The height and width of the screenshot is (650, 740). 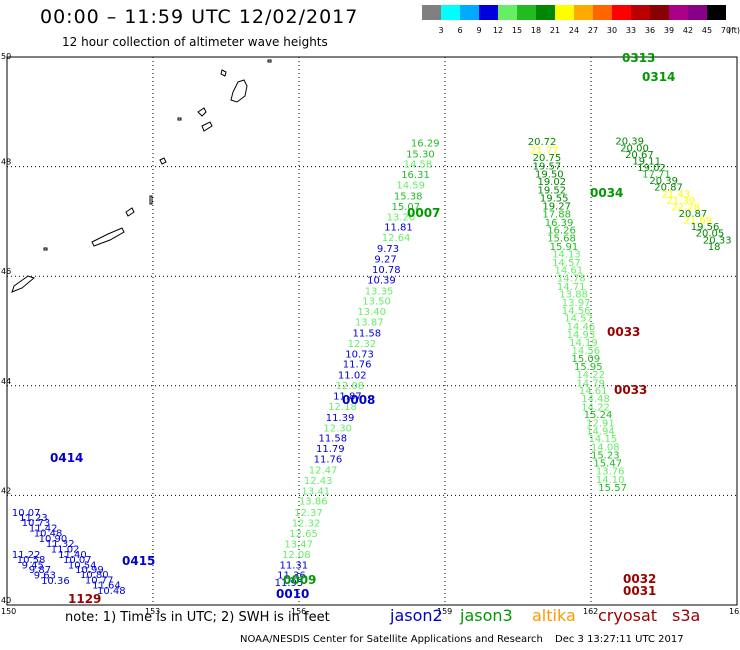 What do you see at coordinates (638, 58) in the screenshot?
I see `track-time-tag: 0313` at bounding box center [638, 58].